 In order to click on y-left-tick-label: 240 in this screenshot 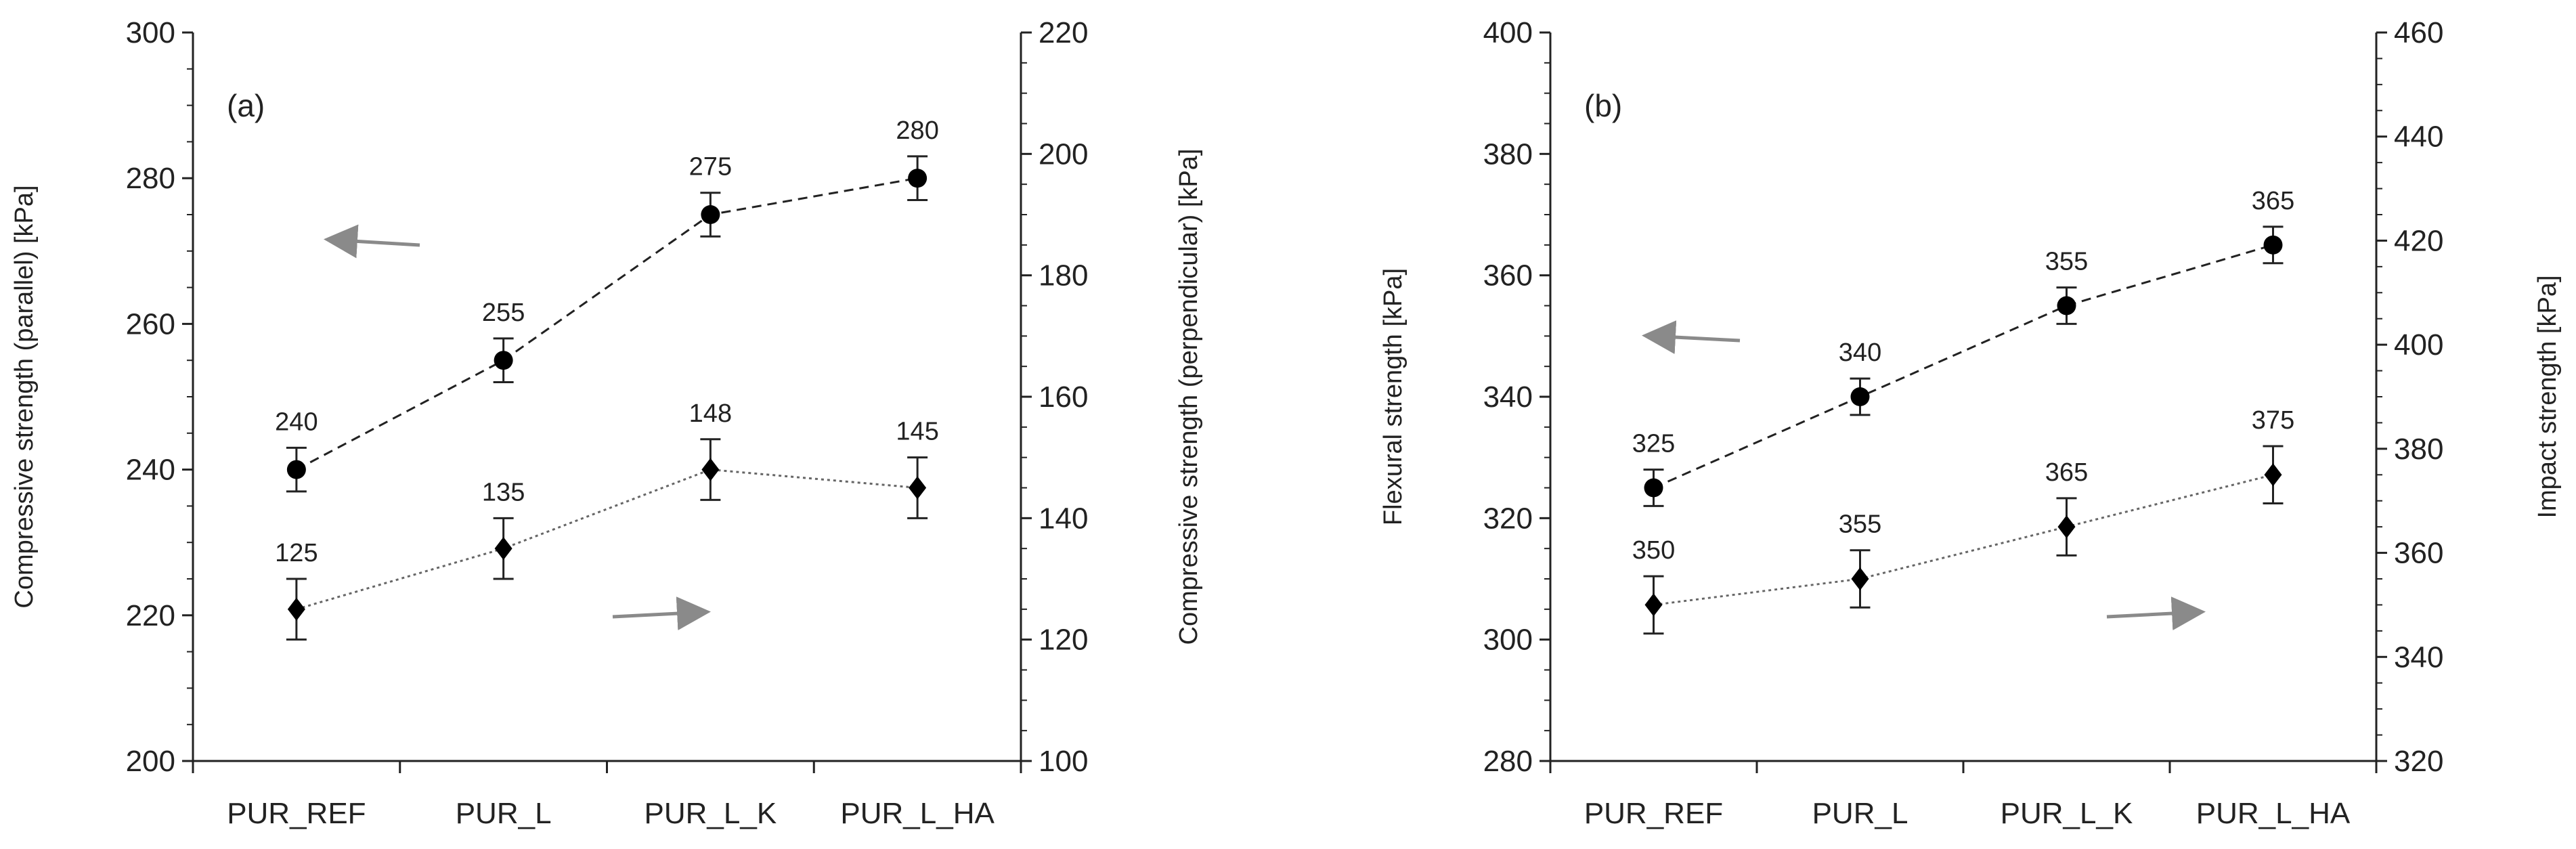, I will do `click(150, 470)`.